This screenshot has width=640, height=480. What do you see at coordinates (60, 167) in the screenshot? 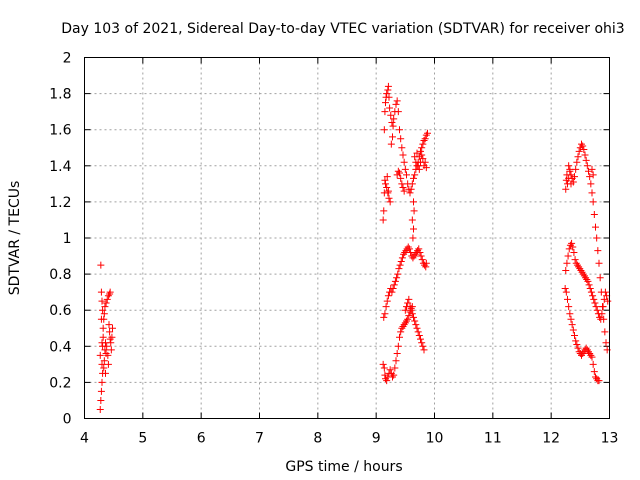
I see `y-tick-label: 1.4` at bounding box center [60, 167].